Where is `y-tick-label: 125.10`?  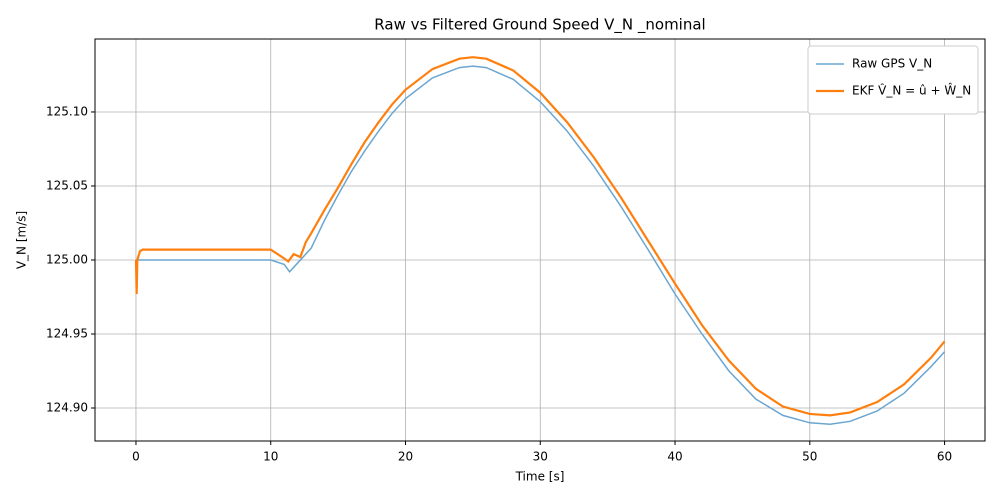 y-tick-label: 125.10 is located at coordinates (67, 111).